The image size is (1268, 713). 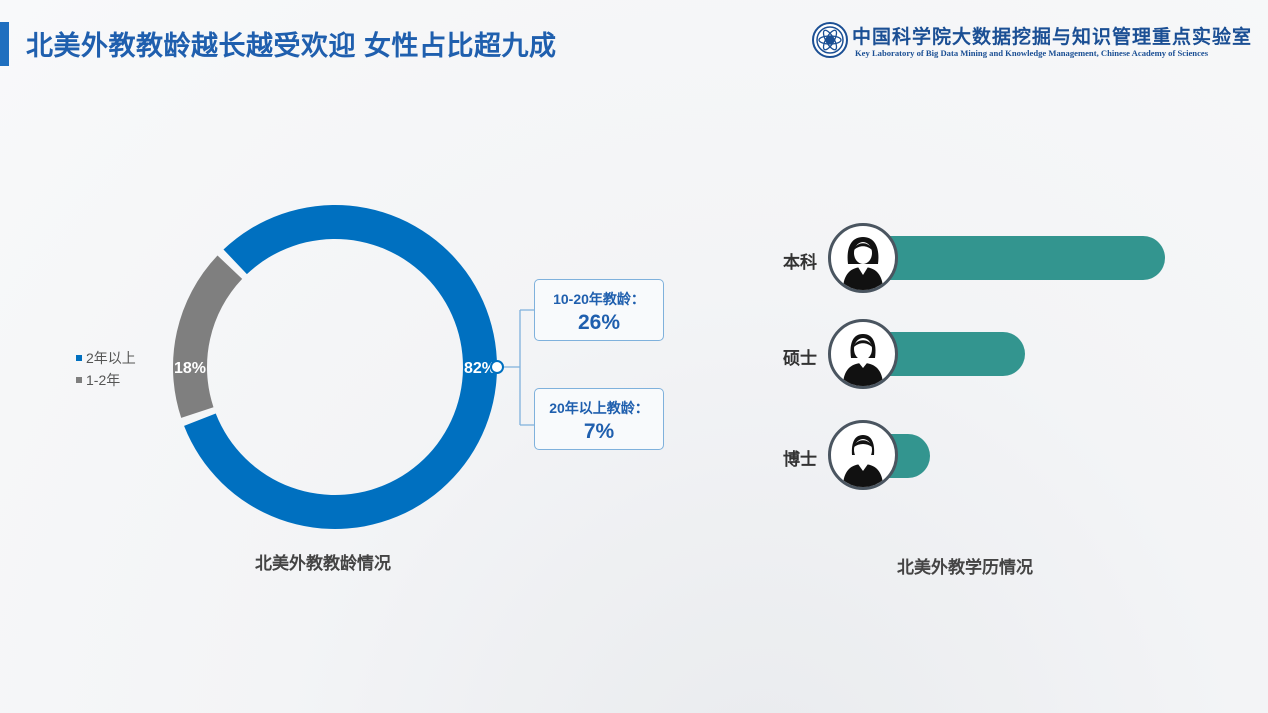 I want to click on page-title: 北美外教教龄越长越受欢迎 女性占比超九成, so click(x=291, y=46).